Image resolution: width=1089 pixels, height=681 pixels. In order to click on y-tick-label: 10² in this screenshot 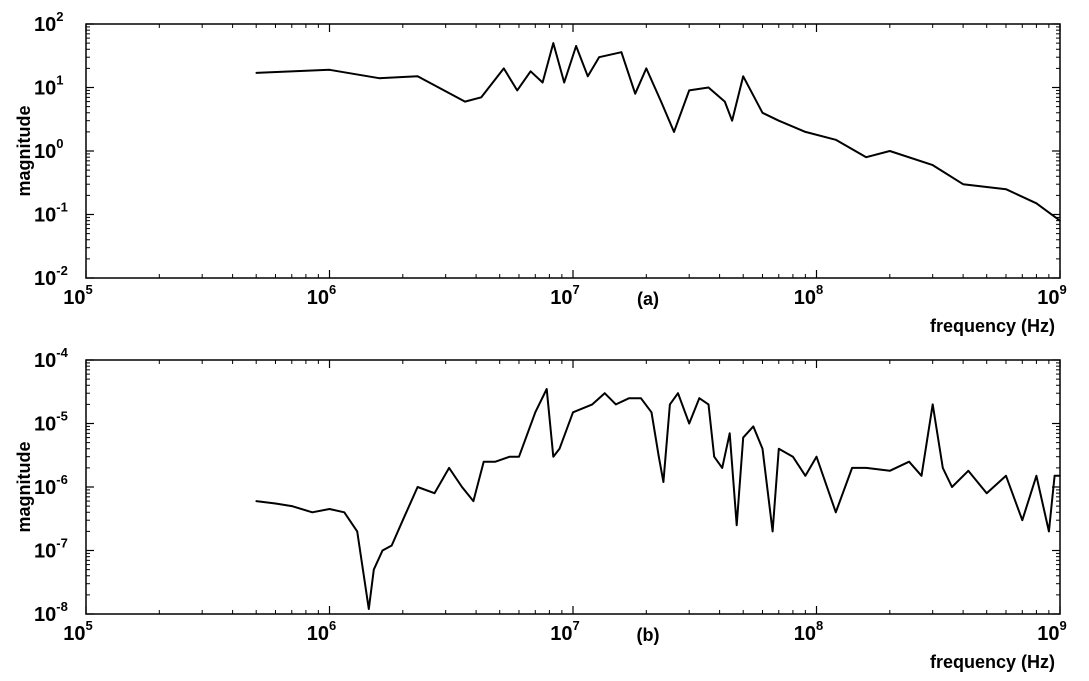, I will do `click(48, 22)`.